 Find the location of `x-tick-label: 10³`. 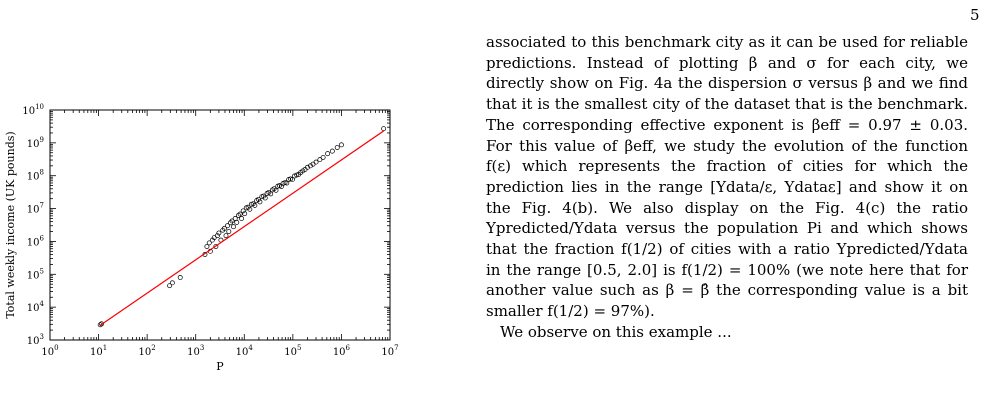

x-tick-label: 10³ is located at coordinates (195, 351).